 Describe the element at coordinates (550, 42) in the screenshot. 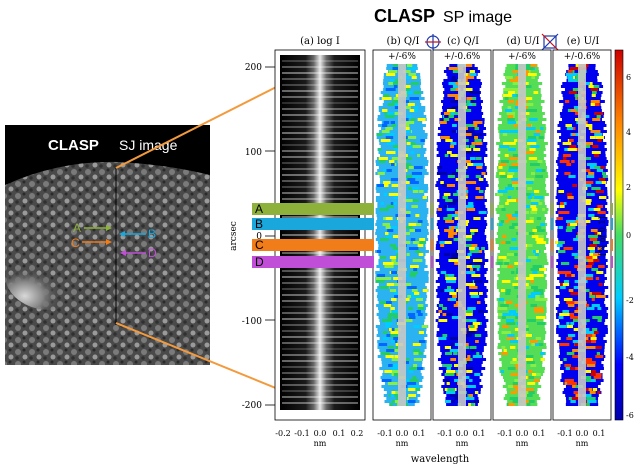

I see `u-polarization-icon` at that location.